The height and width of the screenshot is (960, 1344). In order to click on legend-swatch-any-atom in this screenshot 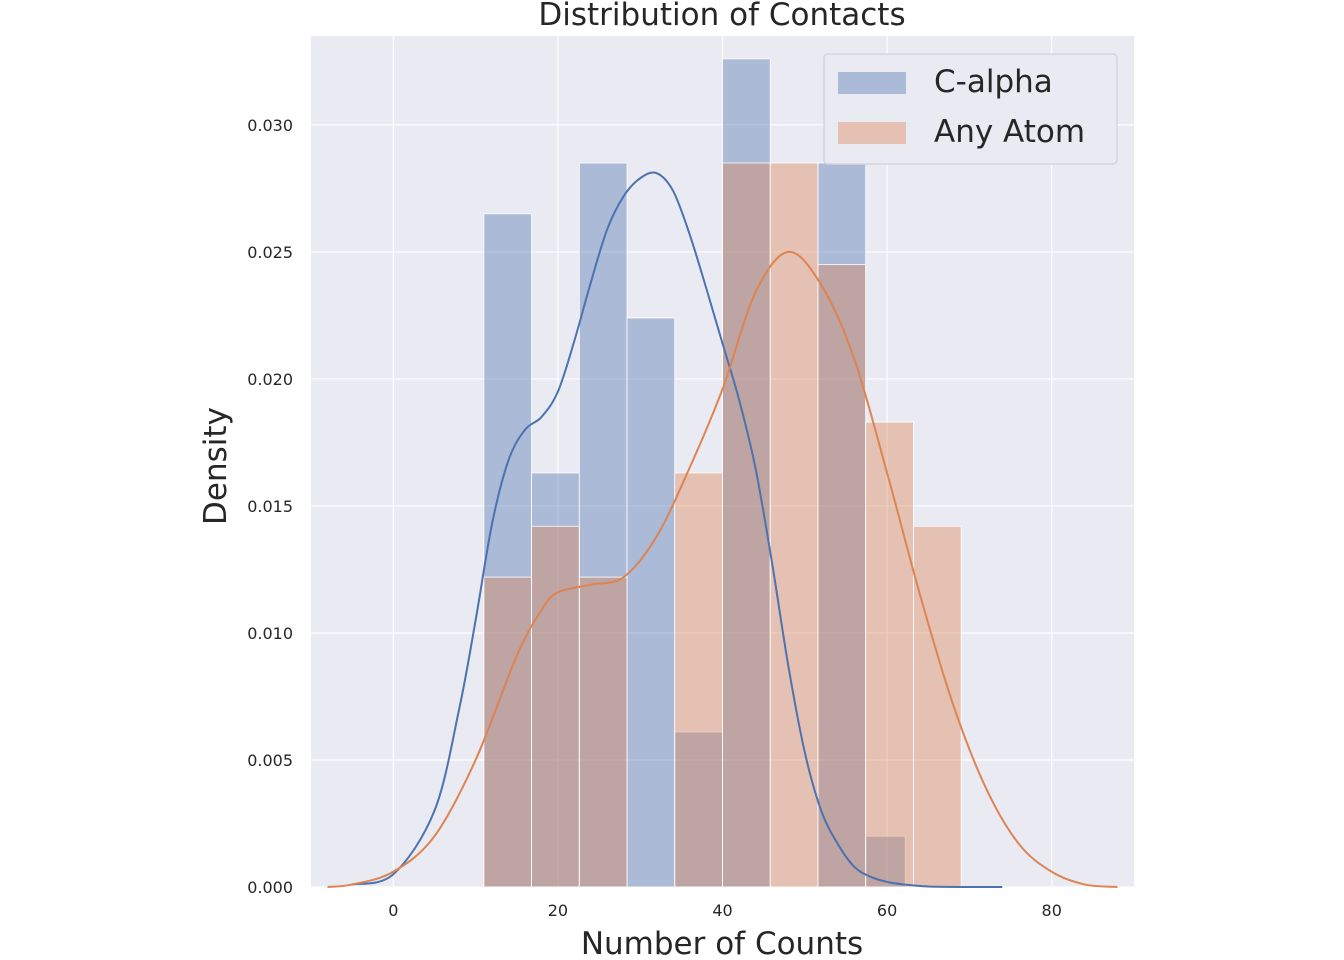, I will do `click(872, 133)`.